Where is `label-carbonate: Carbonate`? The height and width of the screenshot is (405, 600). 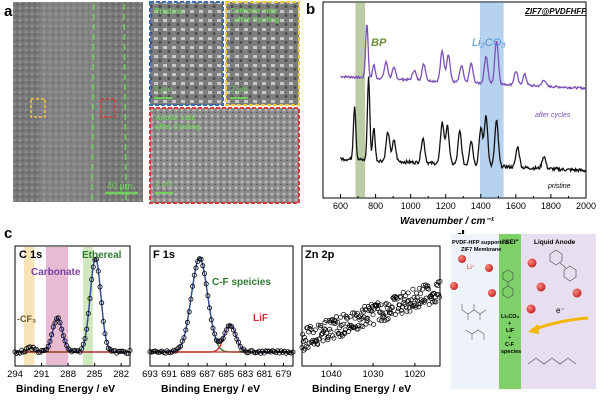 label-carbonate: Carbonate is located at coordinates (56, 272).